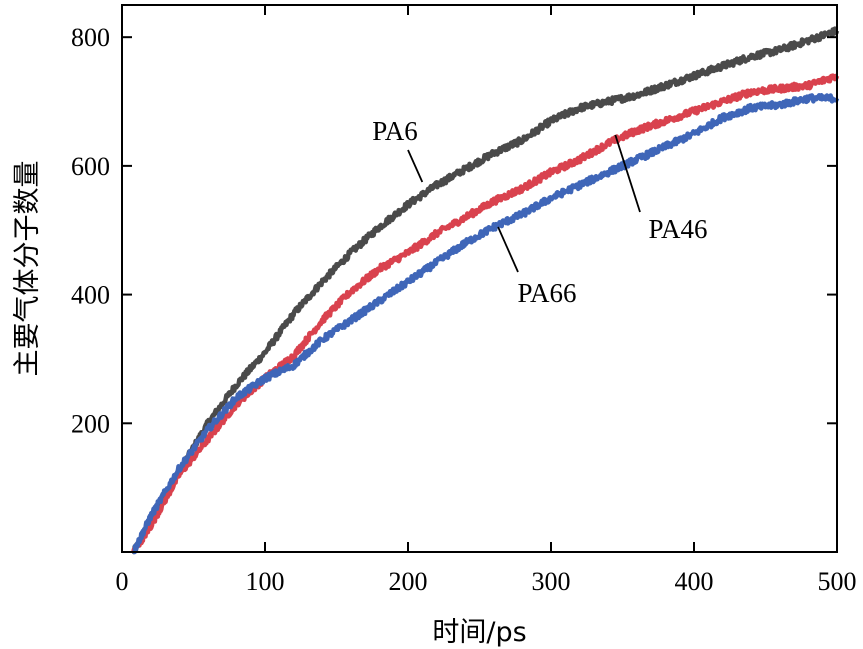 This screenshot has width=863, height=649. What do you see at coordinates (90, 37) in the screenshot?
I see `y-tick-label: 800` at bounding box center [90, 37].